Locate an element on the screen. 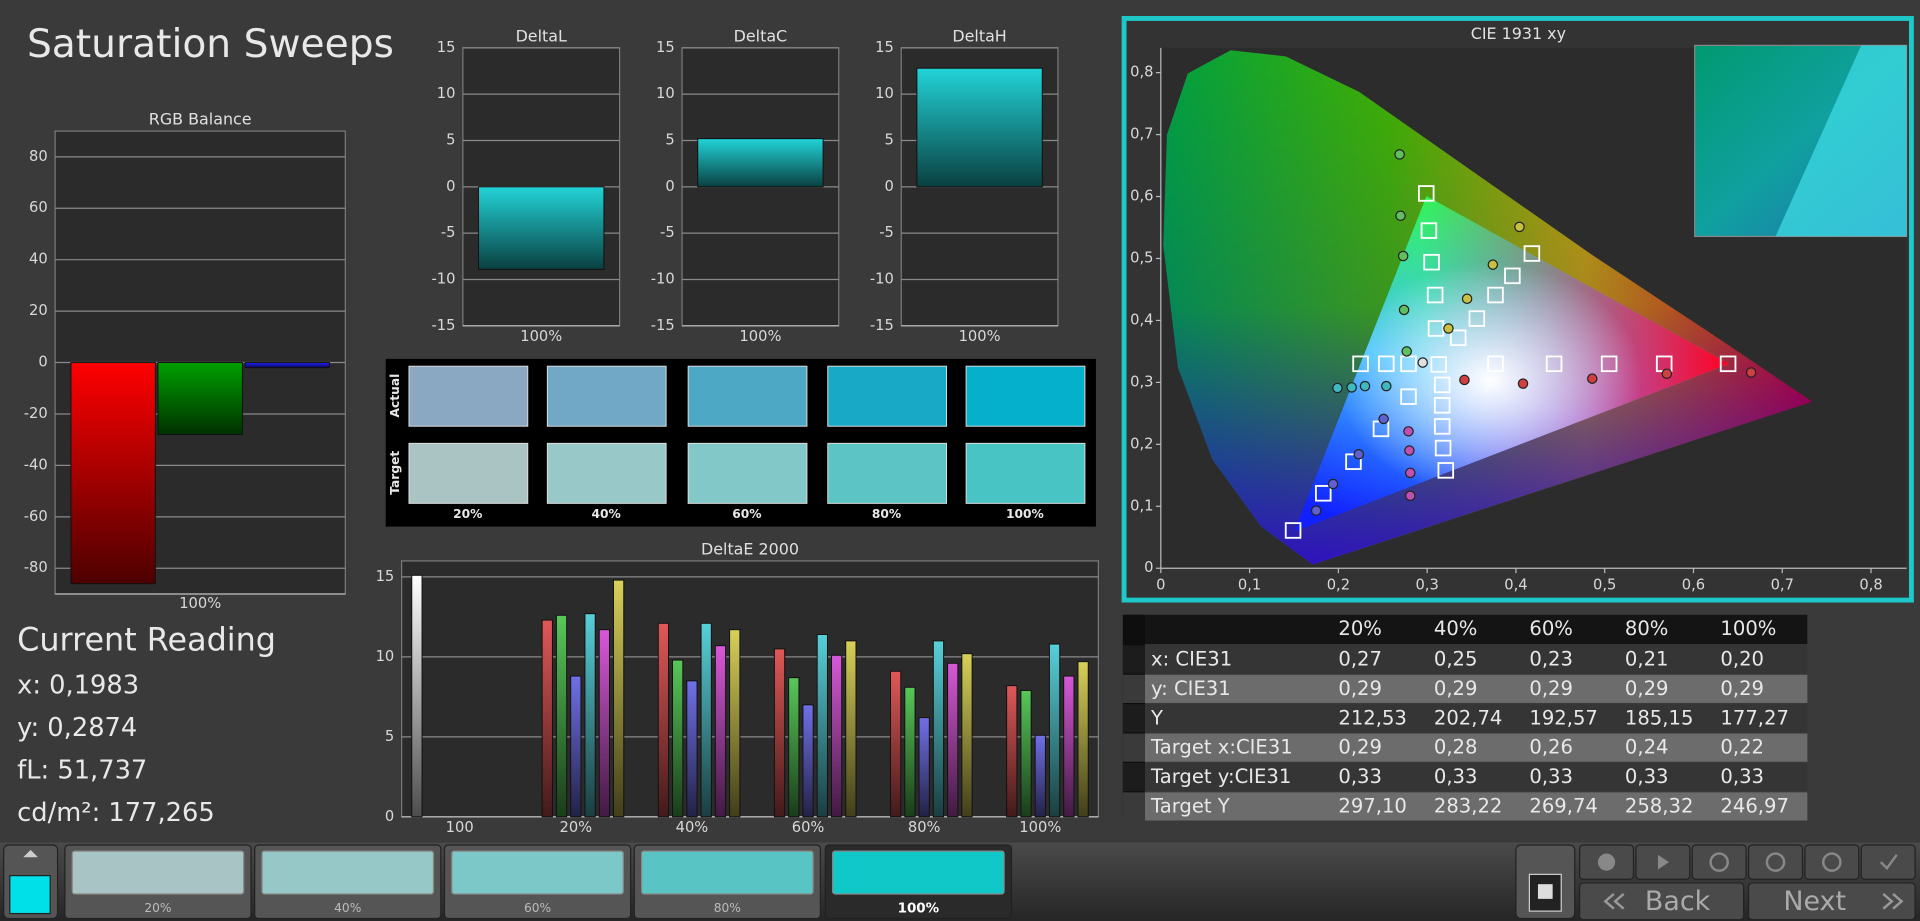 This screenshot has height=921, width=1920. x-tick-label: 0,8 is located at coordinates (1870, 584).